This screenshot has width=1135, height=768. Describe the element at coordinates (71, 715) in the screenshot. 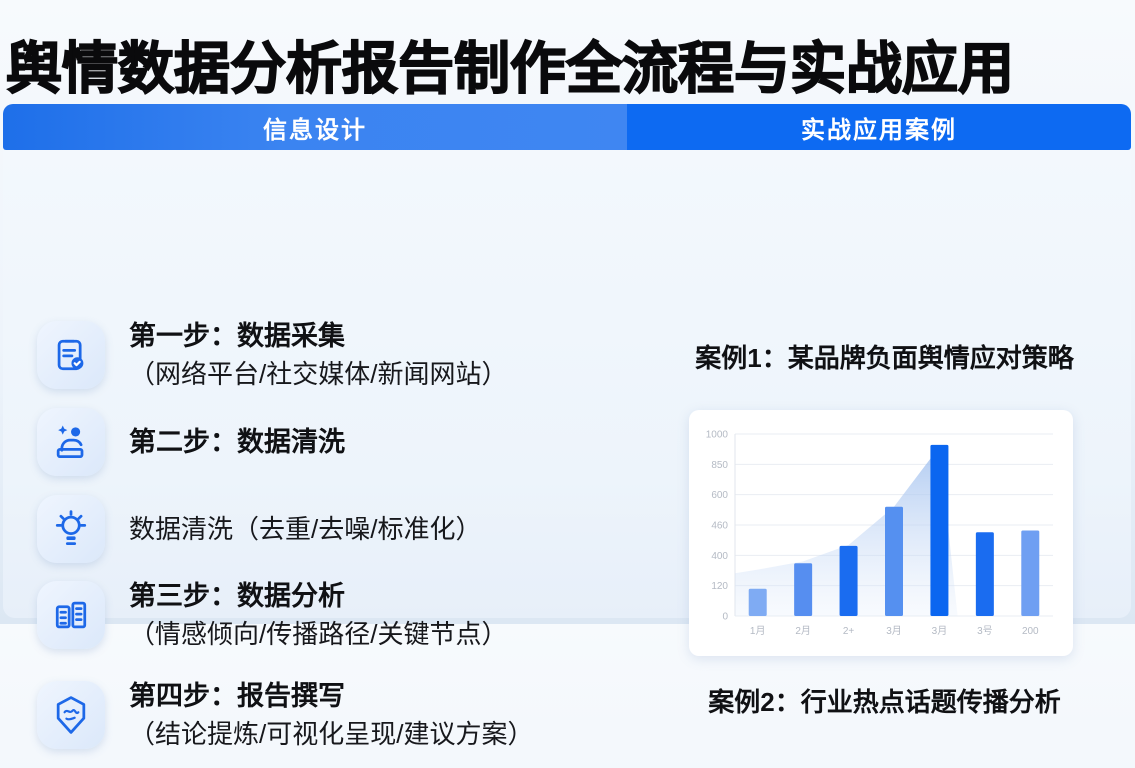

I see `shield-badge-icon` at that location.